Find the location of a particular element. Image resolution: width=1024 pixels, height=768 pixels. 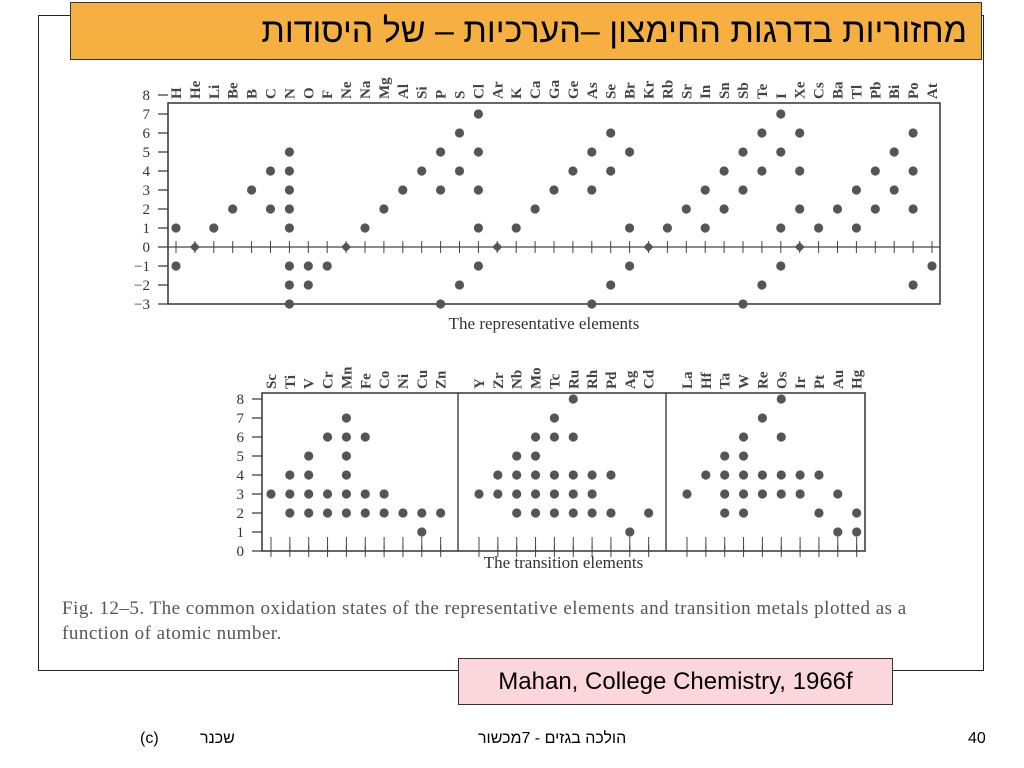

element-label: Se is located at coordinates (612, 91).